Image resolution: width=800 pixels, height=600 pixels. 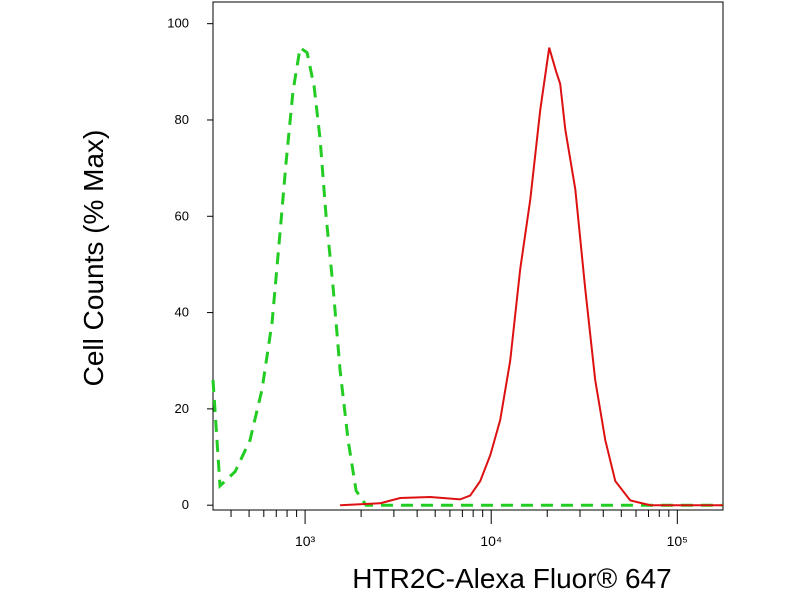 I want to click on x-tick-label: 10⁵, so click(x=677, y=541).